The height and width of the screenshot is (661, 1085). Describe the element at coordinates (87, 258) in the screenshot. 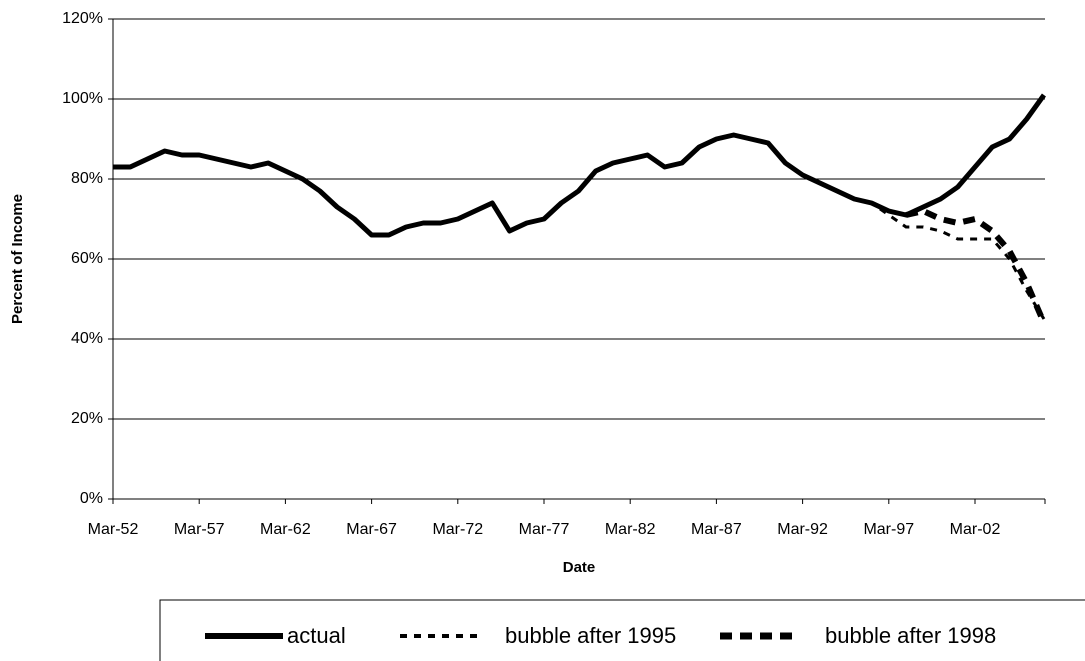

I see `y-tick-label: 60%` at that location.